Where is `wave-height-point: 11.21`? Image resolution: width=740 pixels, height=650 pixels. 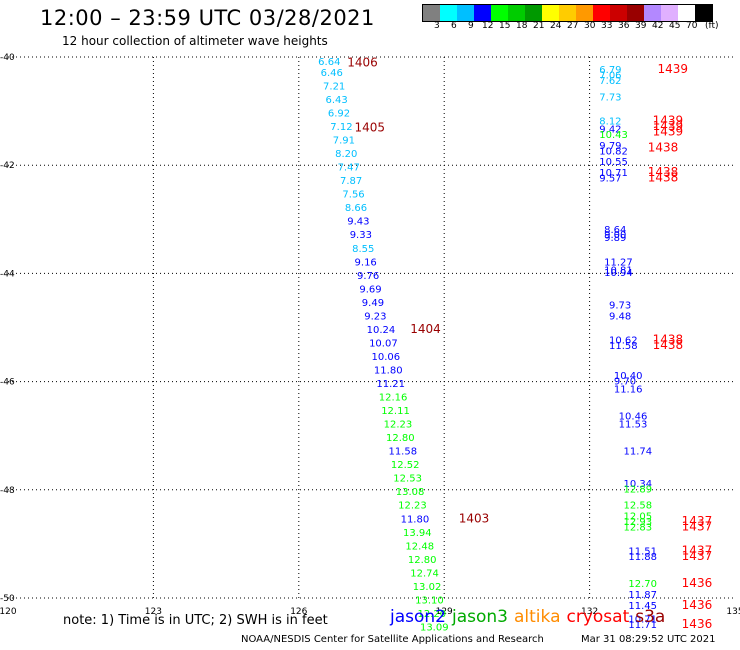
wave-height-point: 11.21 is located at coordinates (390, 384).